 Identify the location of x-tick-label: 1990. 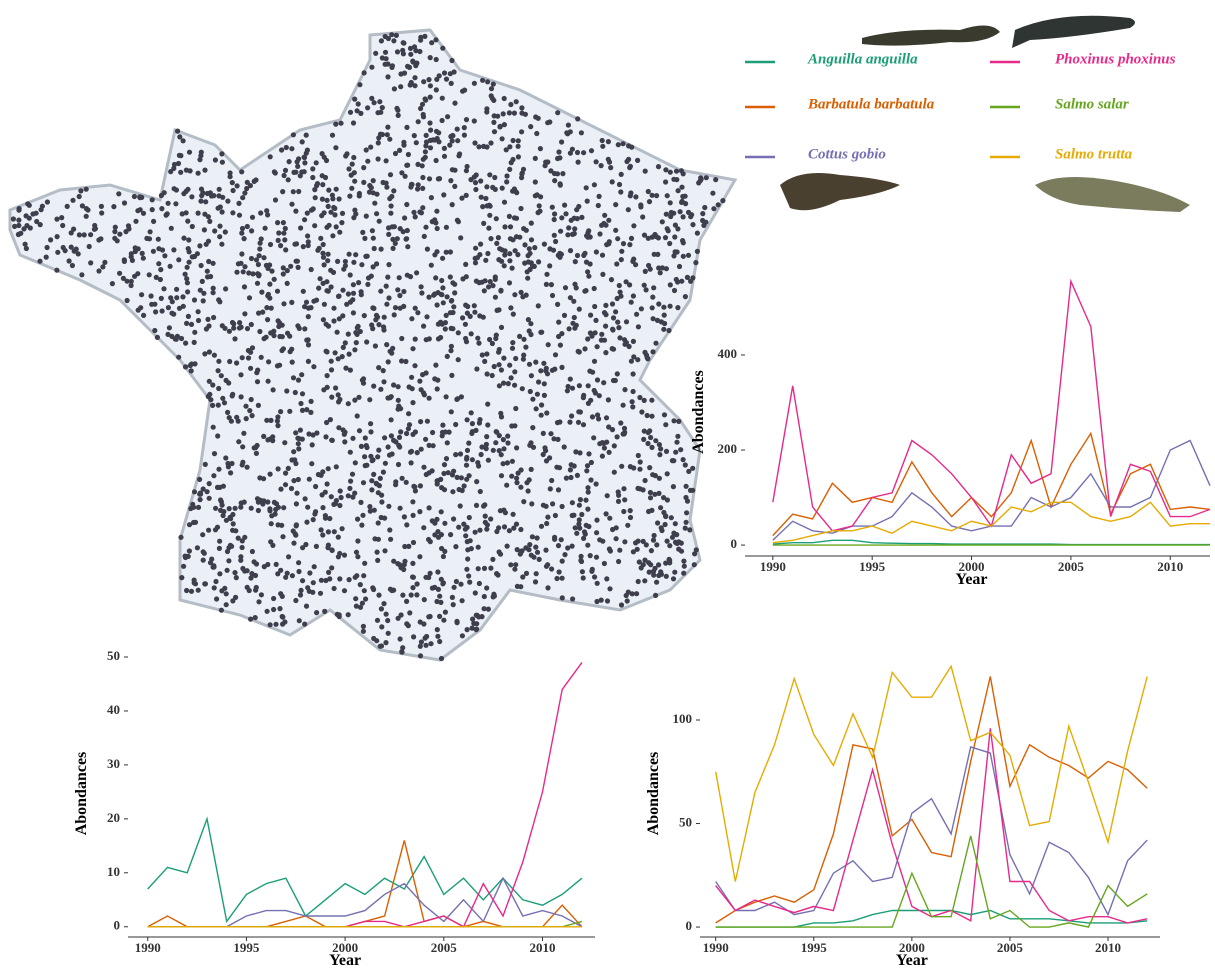
(773, 566).